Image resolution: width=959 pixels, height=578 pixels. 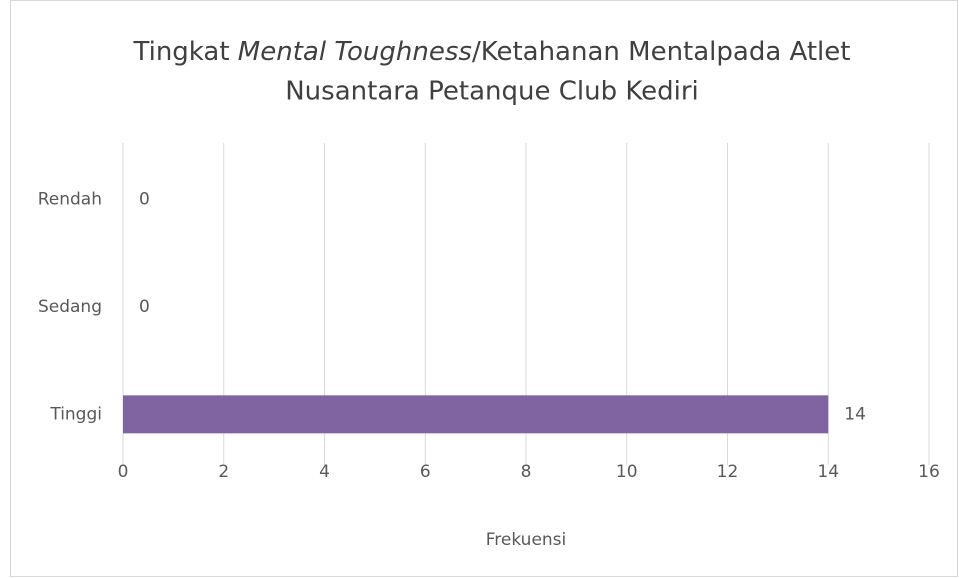 What do you see at coordinates (70, 200) in the screenshot?
I see `y-tick-label: Rendah` at bounding box center [70, 200].